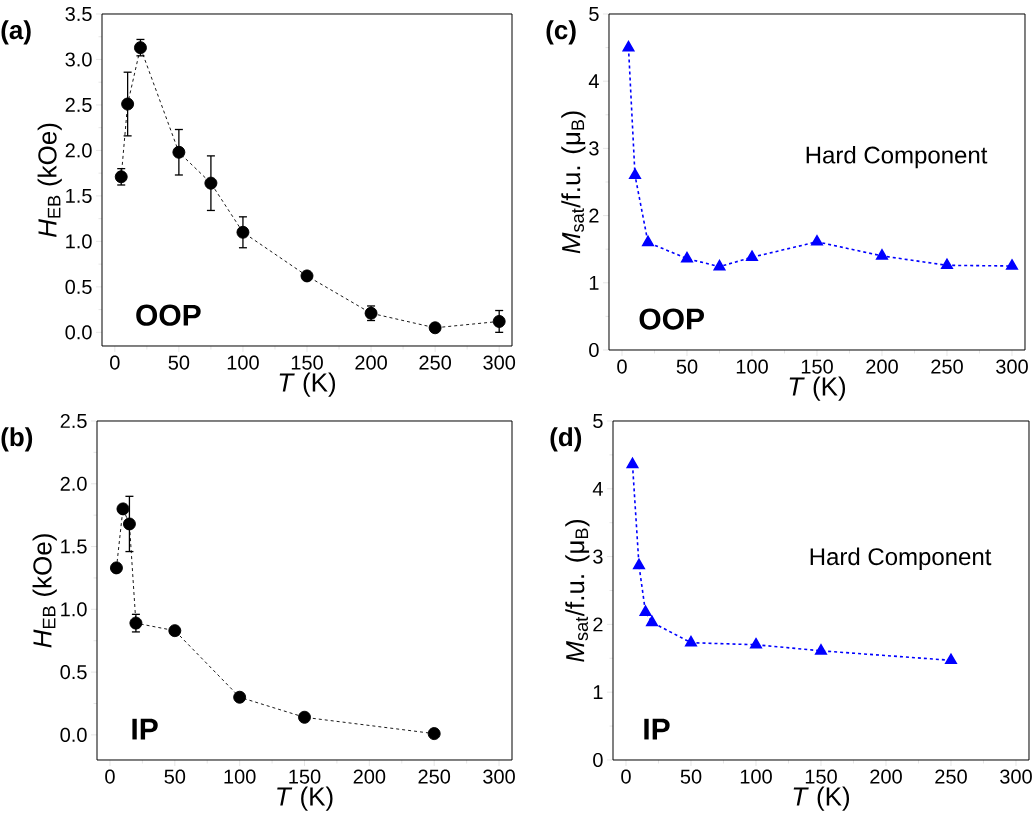 This screenshot has width=1036, height=827. What do you see at coordinates (78, 59) in the screenshot?
I see `y-tick-label: 3.0` at bounding box center [78, 59].